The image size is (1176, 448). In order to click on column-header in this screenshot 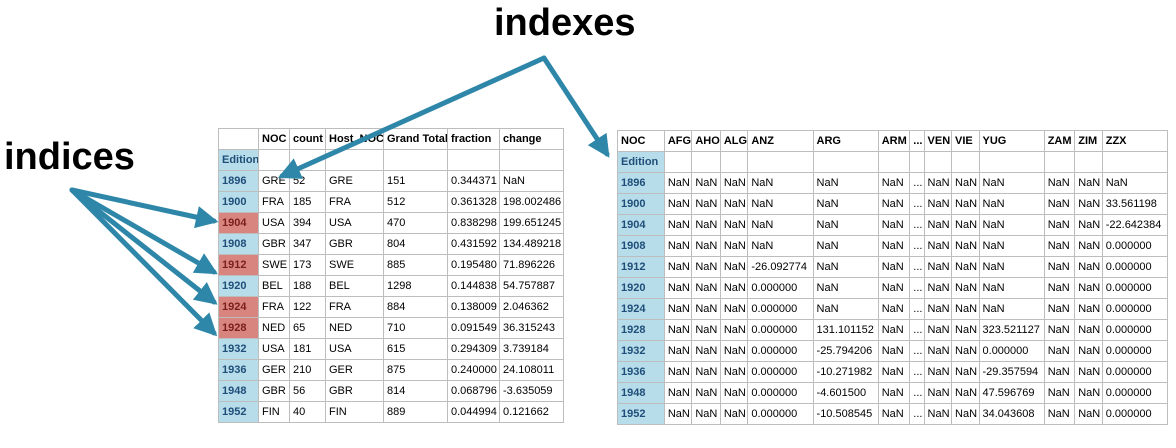, I will do `click(238, 139)`.